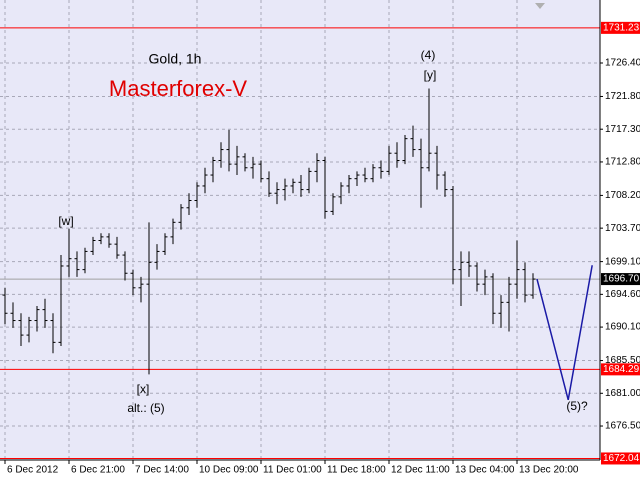 This screenshot has height=480, width=640. I want to click on y-tick-label: 1712.80, so click(622, 162).